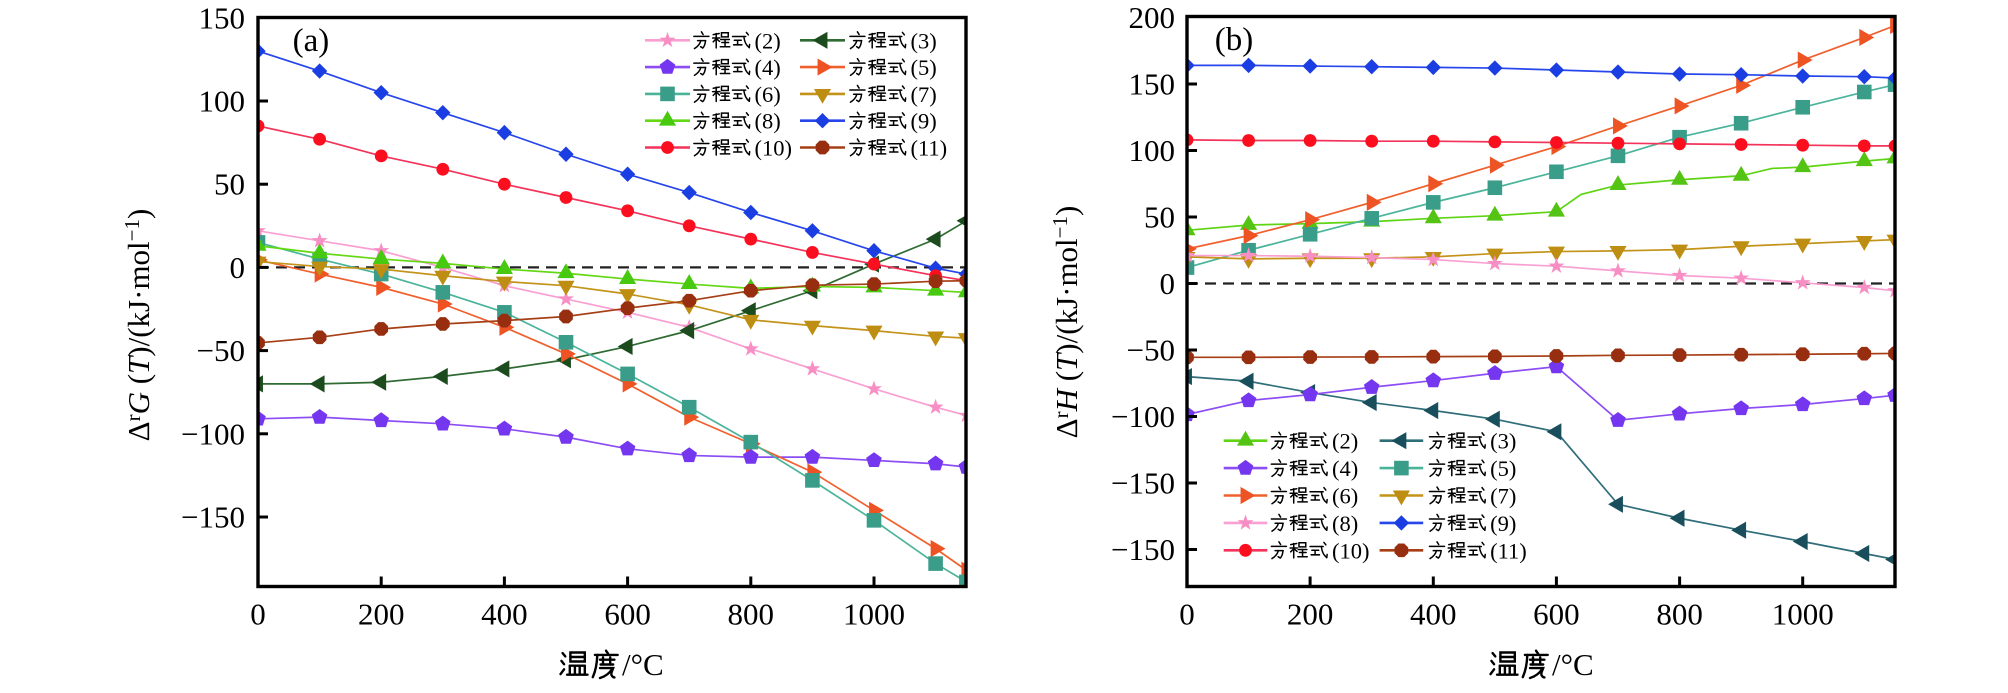 This screenshot has height=693, width=2008. Describe the element at coordinates (1234, 40) in the screenshot. I see `svg-text: (b)` at that location.